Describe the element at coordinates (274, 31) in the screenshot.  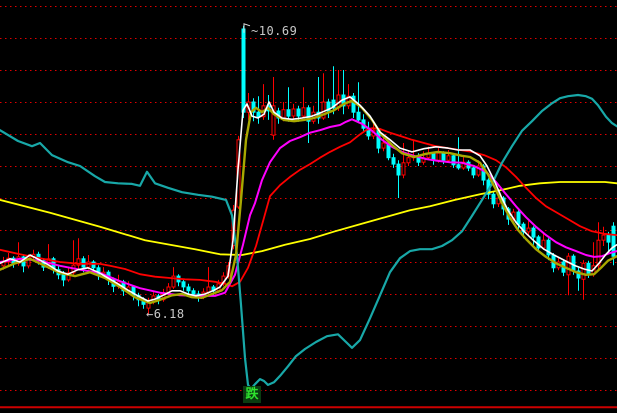
I see `high-price-annotation: ~10.69` at that location.